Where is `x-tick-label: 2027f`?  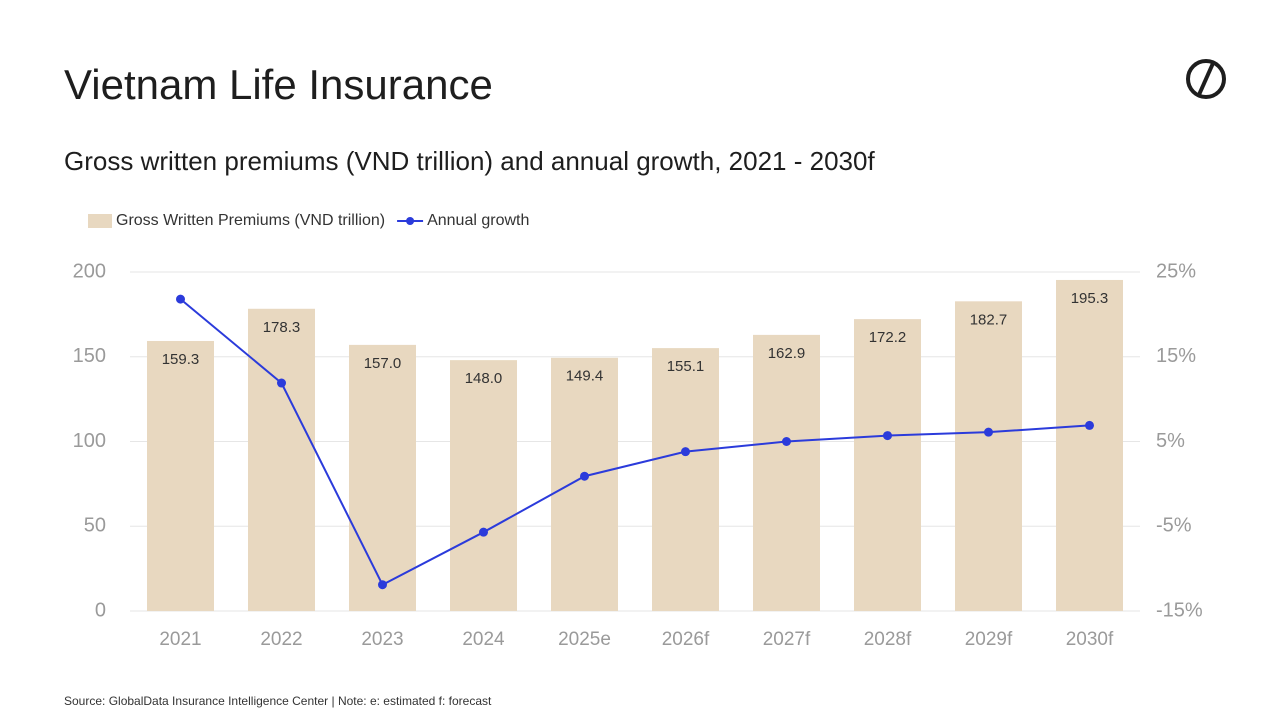
x-tick-label: 2027f is located at coordinates (787, 639).